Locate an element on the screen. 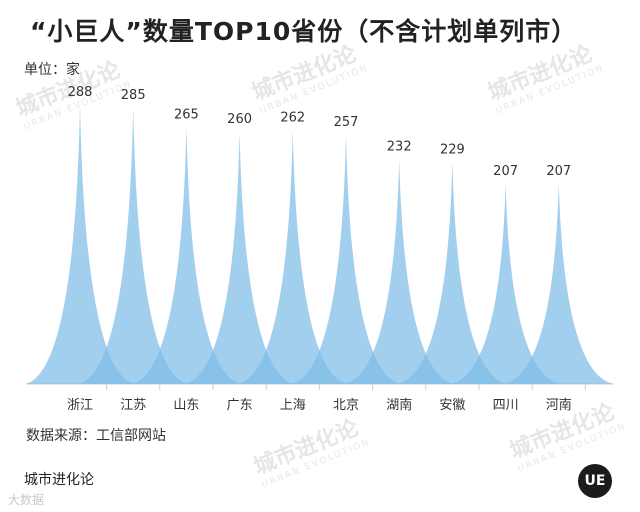 The image size is (640, 512). brand-label: 城市进化论 is located at coordinates (59, 480).